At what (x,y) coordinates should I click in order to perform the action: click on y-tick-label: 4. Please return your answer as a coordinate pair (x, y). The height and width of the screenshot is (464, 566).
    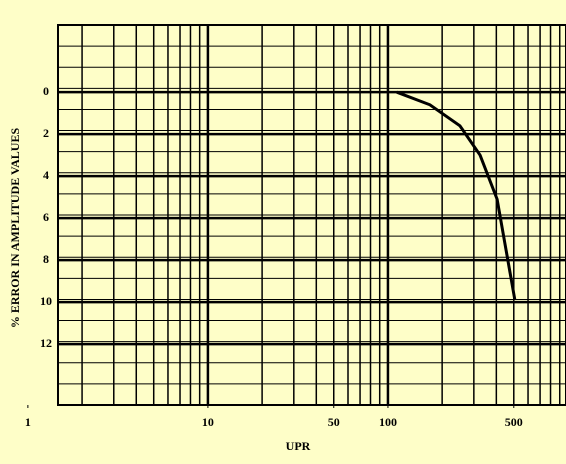
    Looking at the image, I should click on (46, 175).